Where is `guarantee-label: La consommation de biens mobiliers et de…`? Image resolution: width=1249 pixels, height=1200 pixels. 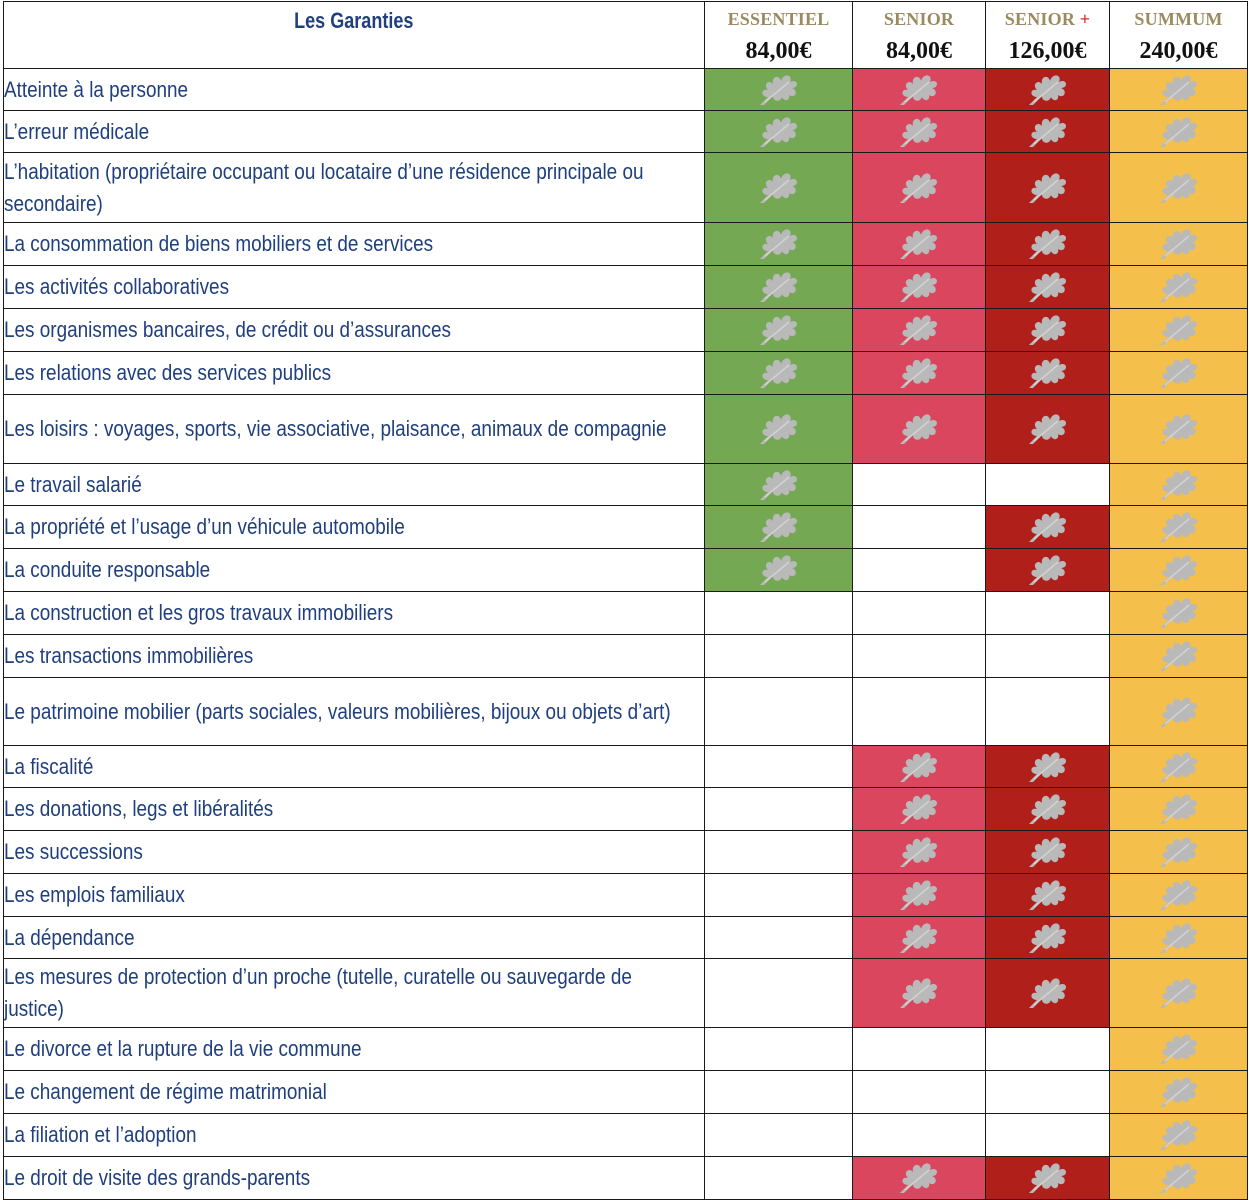 guarantee-label: La consommation de biens mobiliers et de… is located at coordinates (354, 244).